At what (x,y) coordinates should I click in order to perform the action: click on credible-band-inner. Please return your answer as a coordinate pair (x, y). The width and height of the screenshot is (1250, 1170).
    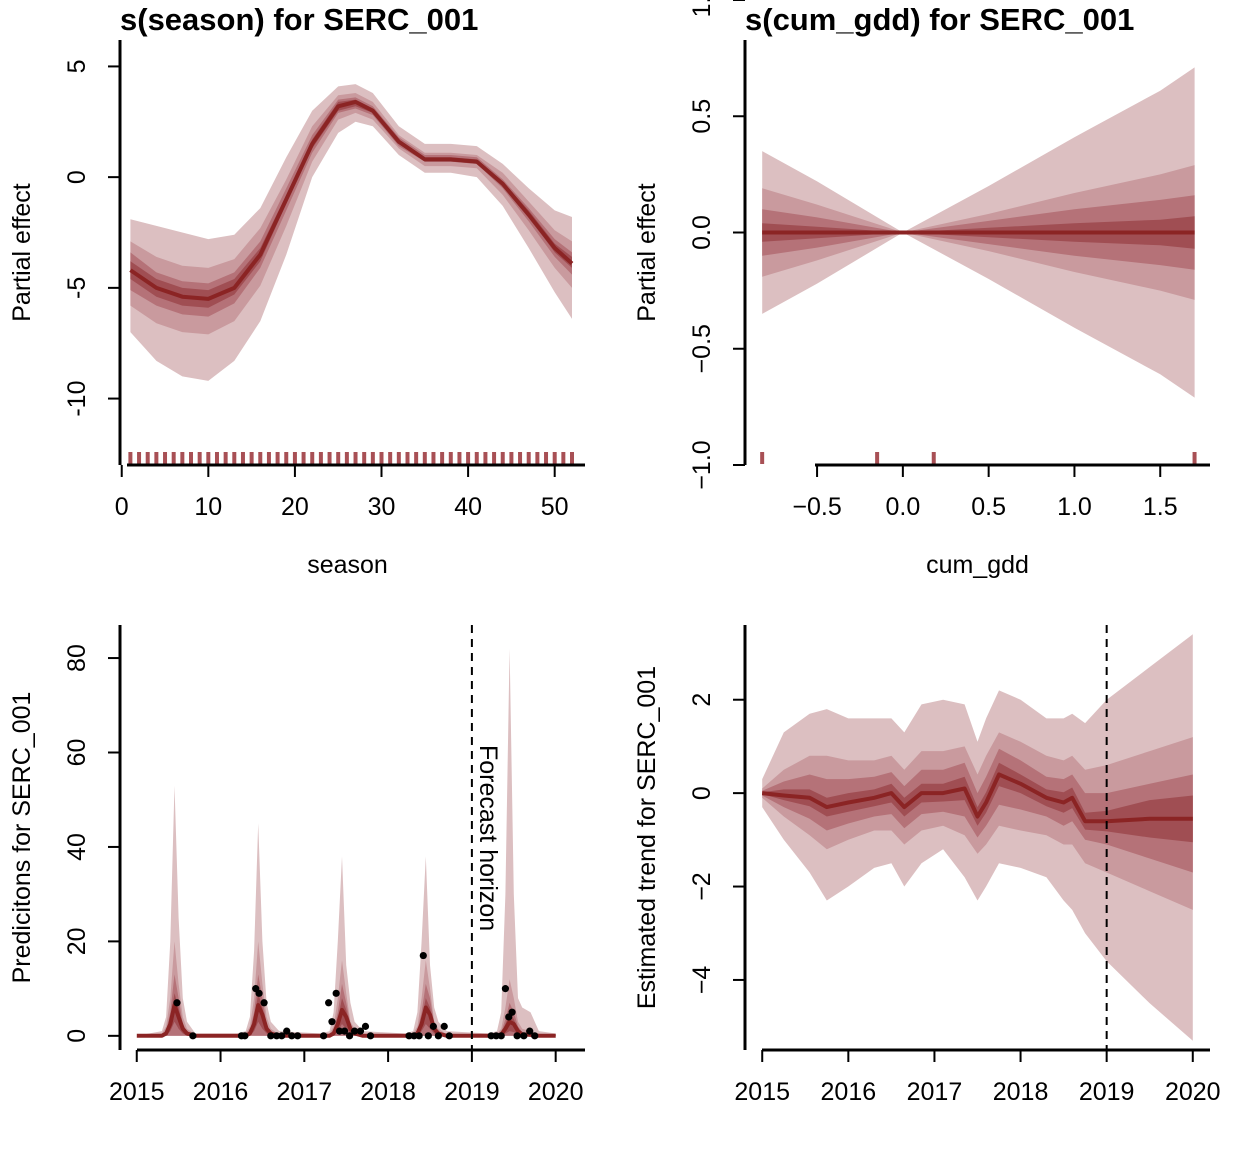
    Looking at the image, I should click on (351, 203).